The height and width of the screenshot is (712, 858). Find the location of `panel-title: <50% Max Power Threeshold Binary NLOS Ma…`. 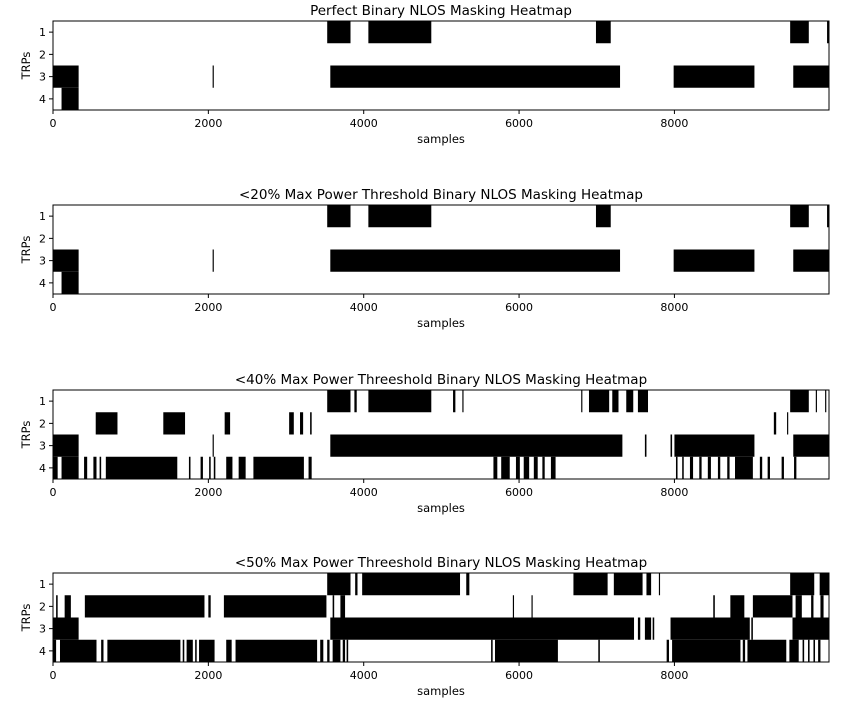

panel-title: <50% Max Power Threeshold Binary NLOS Ma… is located at coordinates (441, 563).